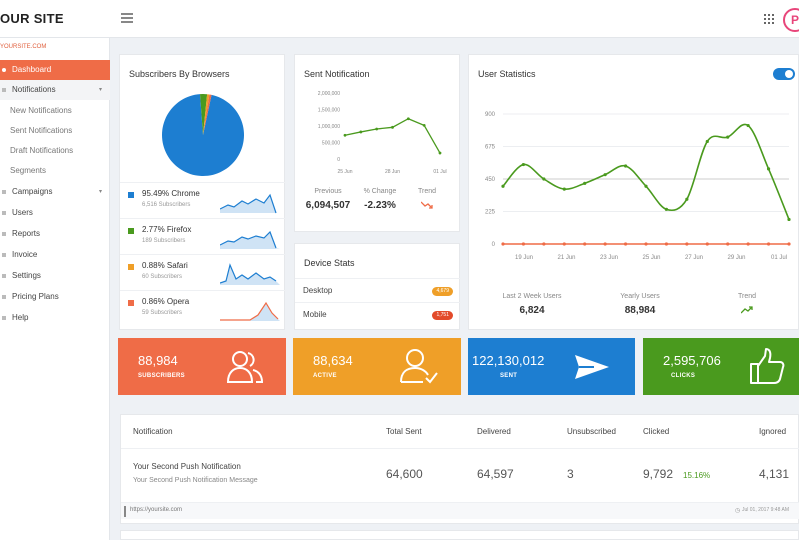 This screenshot has width=799, height=540. What do you see at coordinates (769, 19) in the screenshot?
I see `apps-grid-icon` at bounding box center [769, 19].